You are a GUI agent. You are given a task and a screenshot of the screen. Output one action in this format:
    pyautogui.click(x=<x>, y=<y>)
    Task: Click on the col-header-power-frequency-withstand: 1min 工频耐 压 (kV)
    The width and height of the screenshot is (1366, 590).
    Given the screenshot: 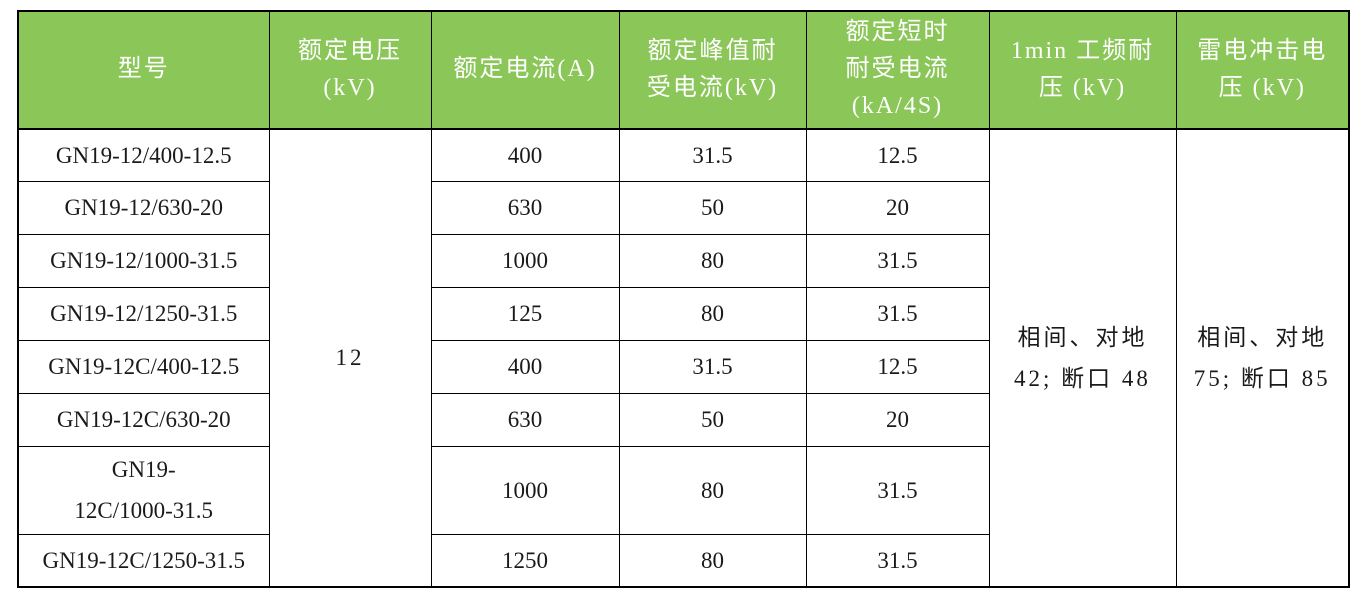 What is the action you would take?
    pyautogui.click(x=1082, y=70)
    